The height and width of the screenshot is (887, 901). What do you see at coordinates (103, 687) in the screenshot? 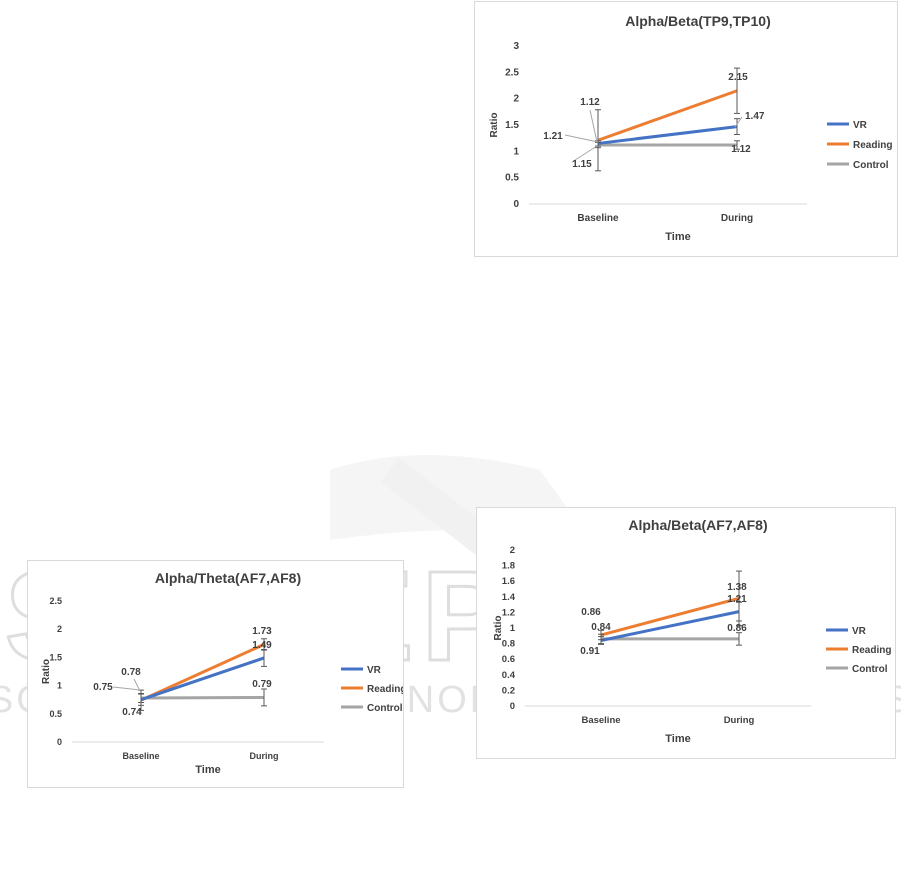
I see `data-label: 0.75` at bounding box center [103, 687].